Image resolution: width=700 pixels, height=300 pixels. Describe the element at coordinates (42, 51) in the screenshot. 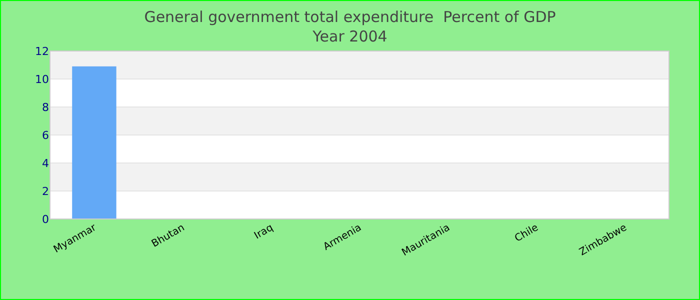

I see `y-tick-label: 12` at that location.